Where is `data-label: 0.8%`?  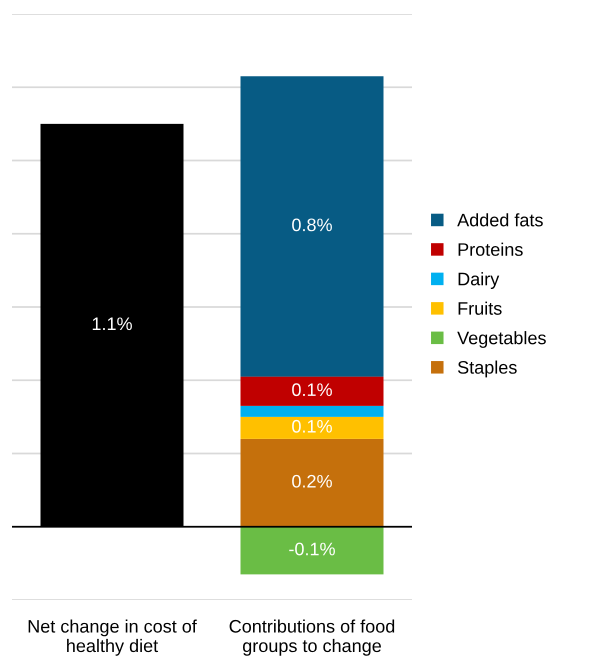
data-label: 0.8% is located at coordinates (312, 225).